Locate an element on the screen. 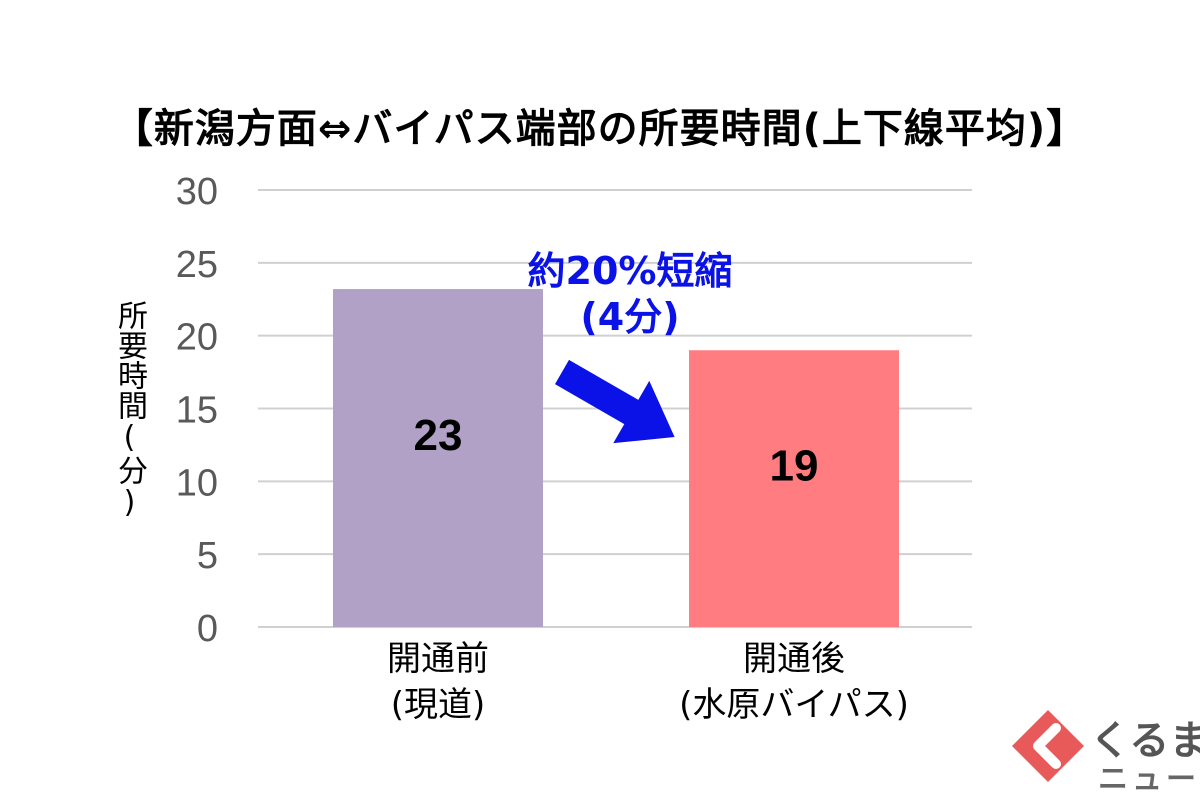 This screenshot has width=1200, height=800. category-label-before-line1: 開通前 is located at coordinates (438, 659).